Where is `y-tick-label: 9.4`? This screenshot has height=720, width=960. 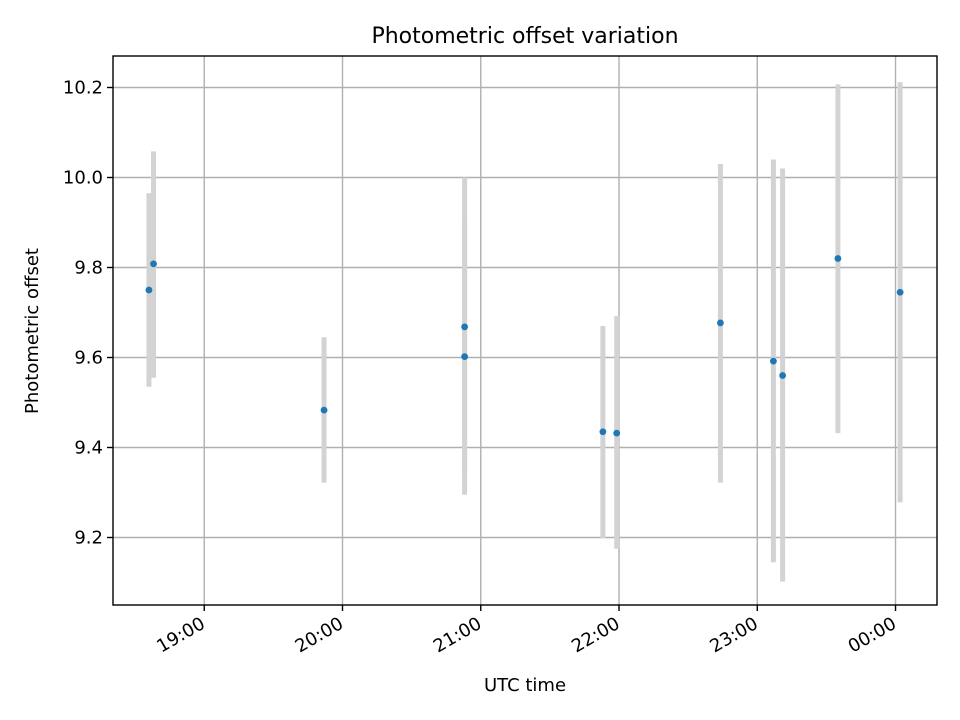 y-tick-label: 9.4 is located at coordinates (88, 448).